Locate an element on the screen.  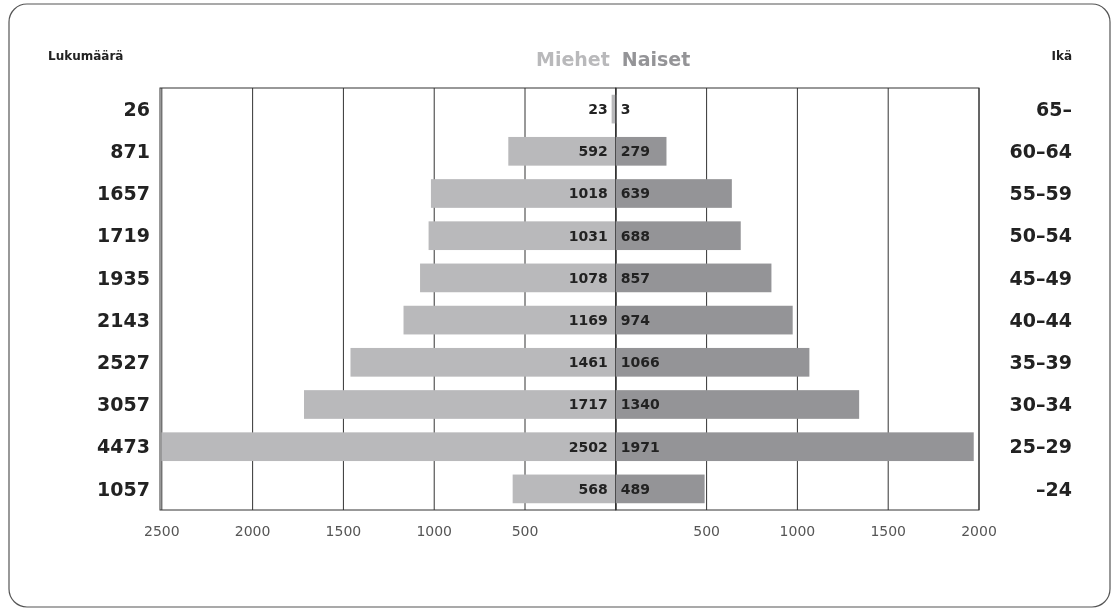
x-tick-label: 2500 is located at coordinates (162, 531).